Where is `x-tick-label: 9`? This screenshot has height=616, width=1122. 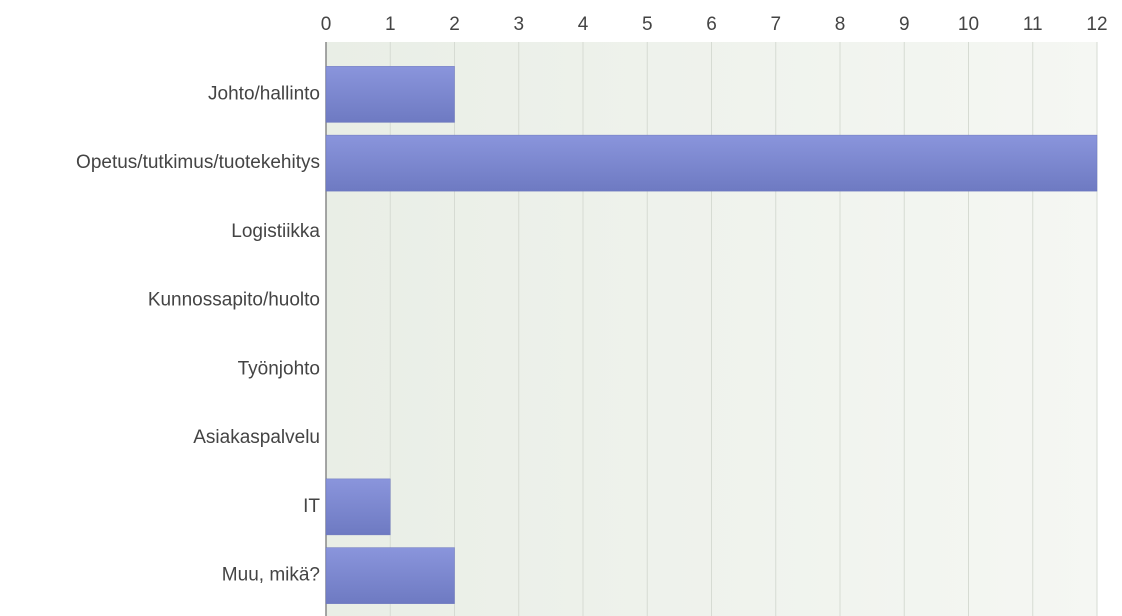
x-tick-label: 9 is located at coordinates (904, 24).